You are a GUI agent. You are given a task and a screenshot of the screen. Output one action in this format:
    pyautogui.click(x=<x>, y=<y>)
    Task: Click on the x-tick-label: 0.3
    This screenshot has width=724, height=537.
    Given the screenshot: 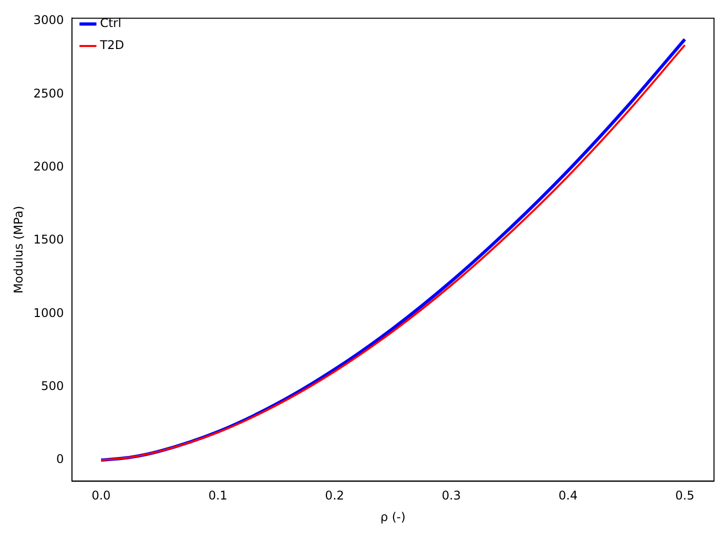 What is the action you would take?
    pyautogui.click(x=451, y=495)
    